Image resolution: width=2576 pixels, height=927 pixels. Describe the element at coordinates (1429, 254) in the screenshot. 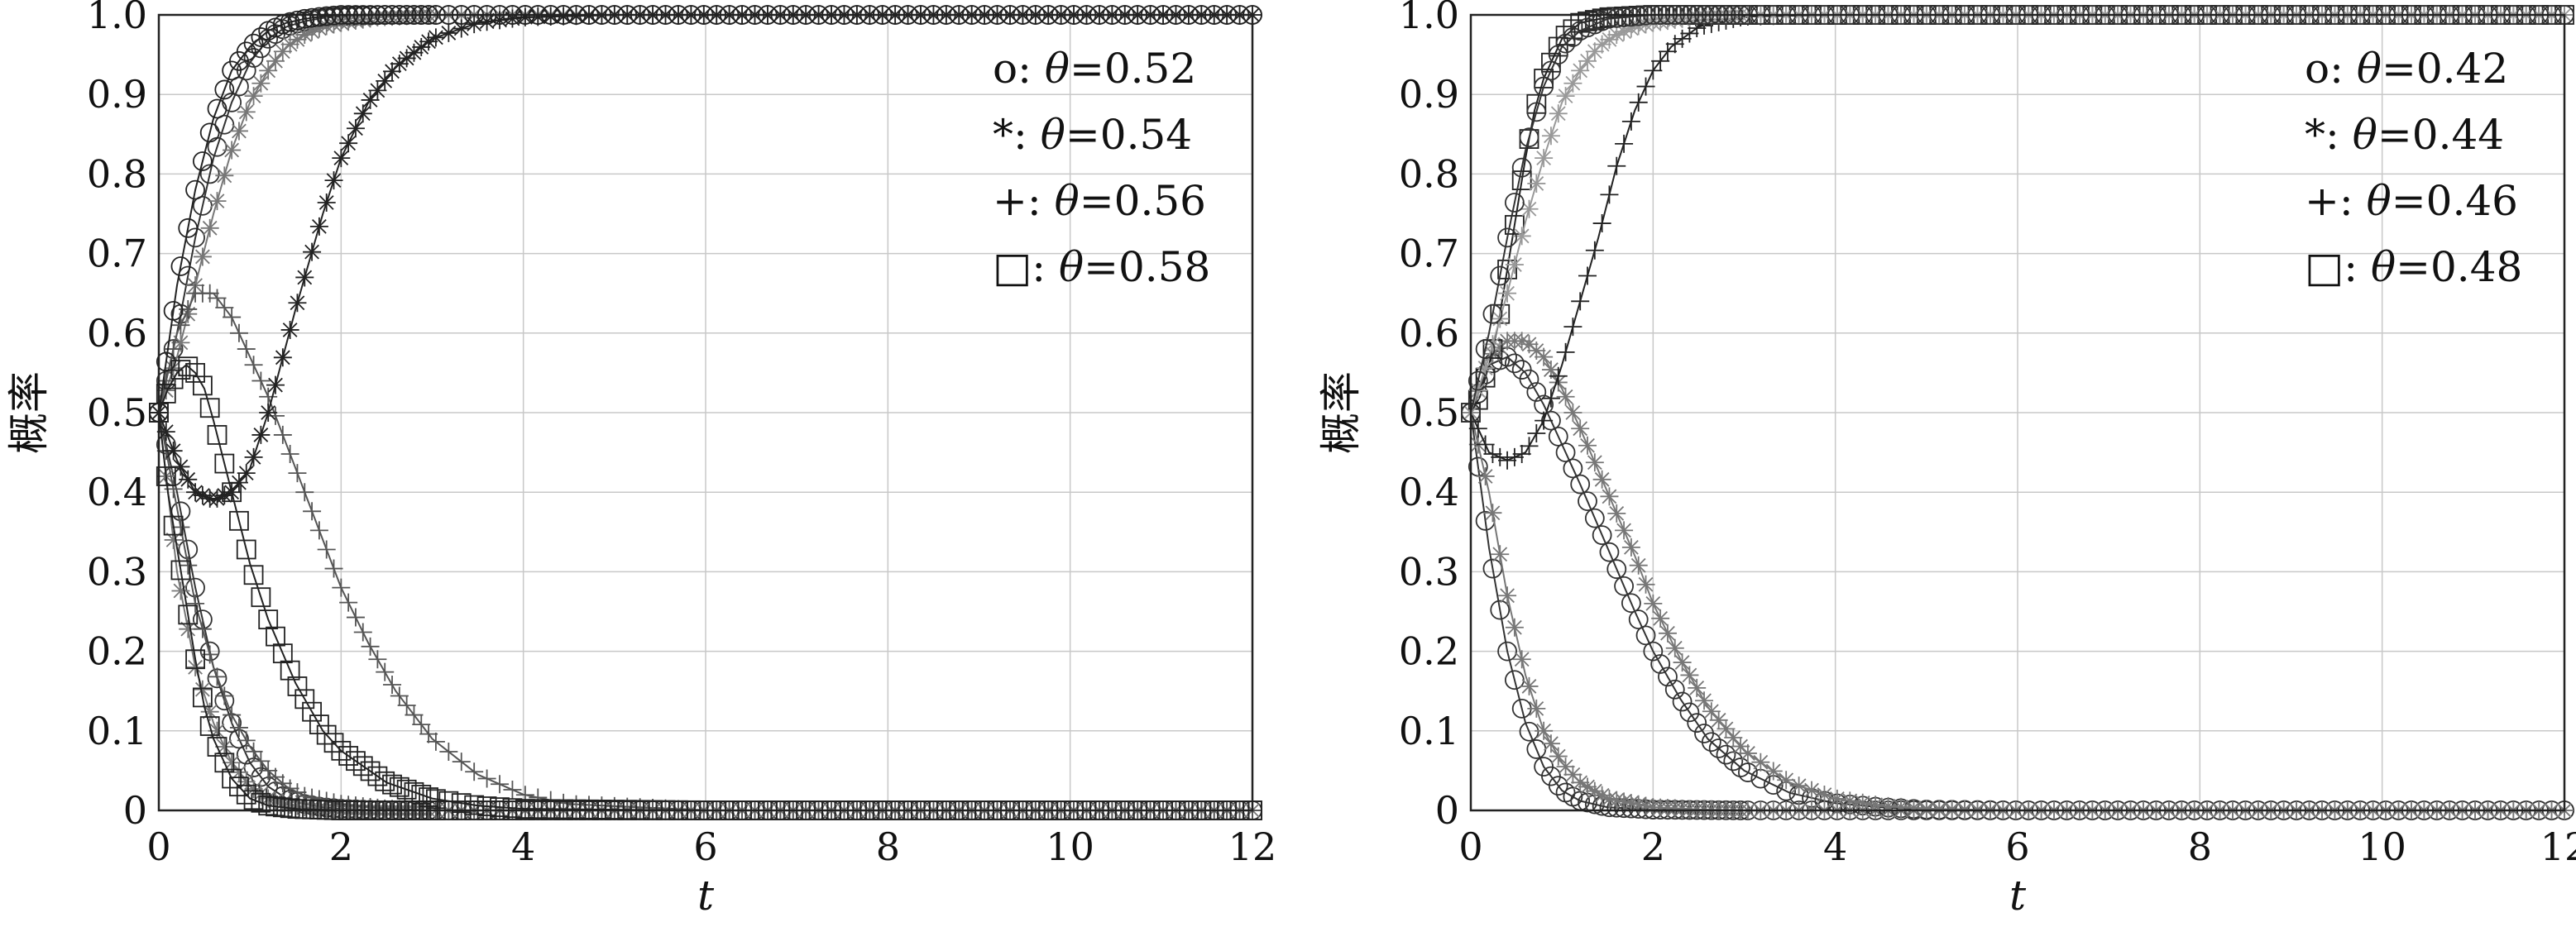

I see `y-tick-label: 0.7` at that location.